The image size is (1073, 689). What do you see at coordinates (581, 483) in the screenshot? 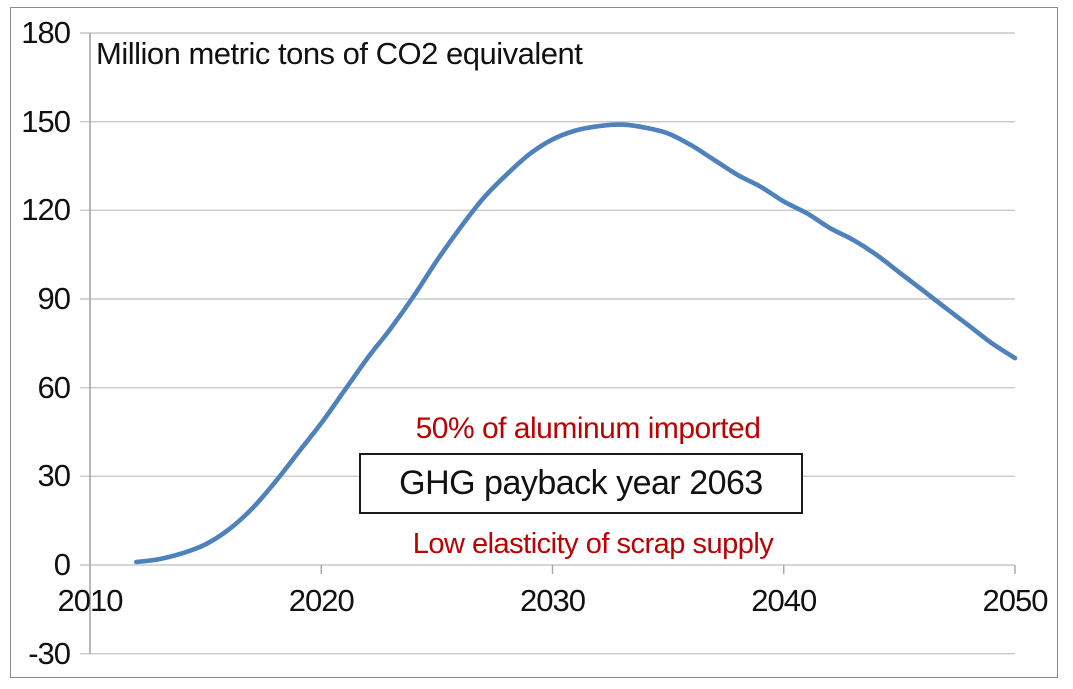
I see `annotation-payback-box: GHG payback year 2063` at bounding box center [581, 483].